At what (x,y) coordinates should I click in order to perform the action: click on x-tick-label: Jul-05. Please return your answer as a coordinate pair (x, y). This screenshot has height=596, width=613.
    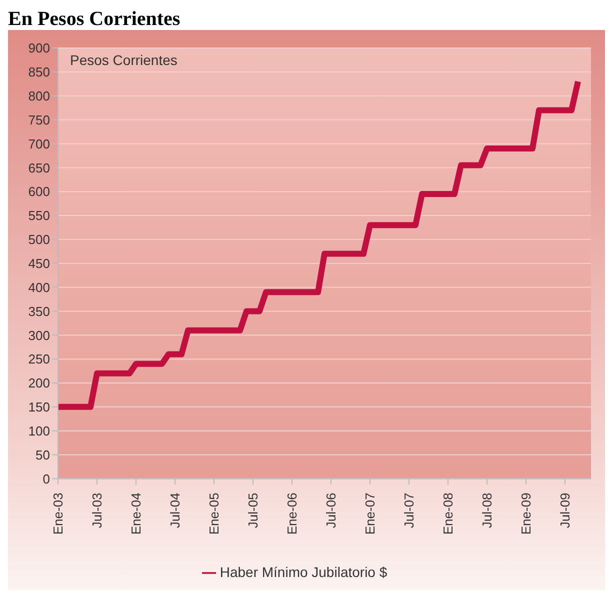
    Looking at the image, I should click on (253, 510).